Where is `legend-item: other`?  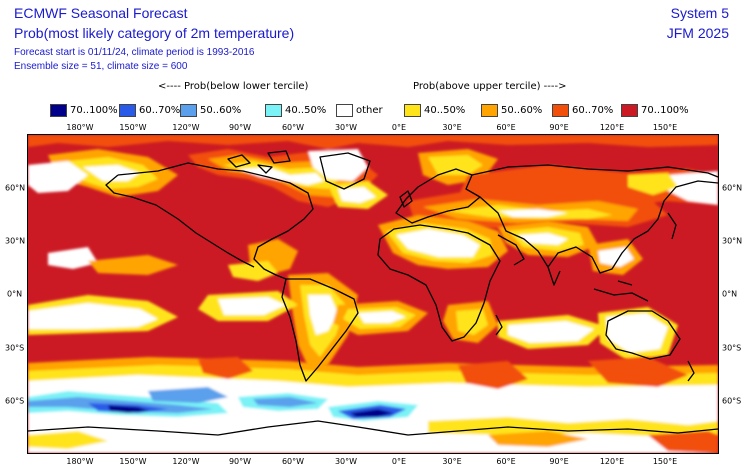
legend-item: other is located at coordinates (359, 110).